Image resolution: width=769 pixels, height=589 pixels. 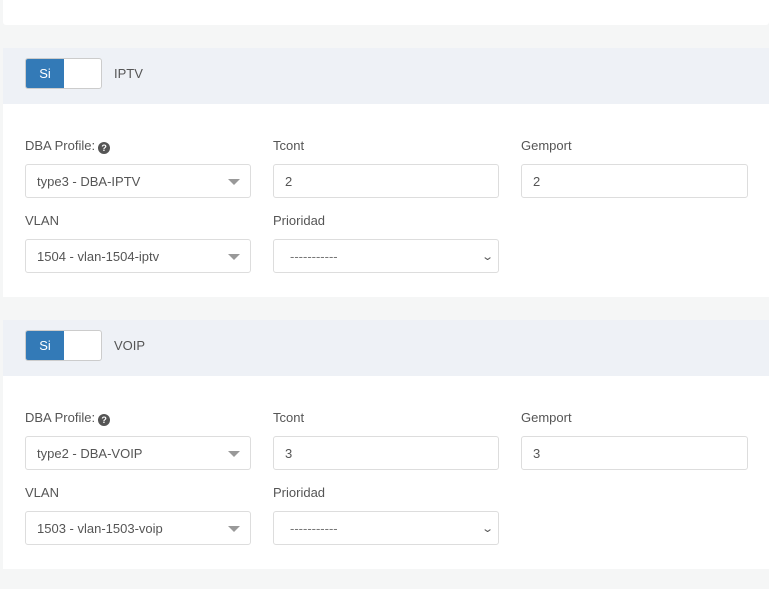 What do you see at coordinates (386, 348) in the screenshot?
I see `card-header: Si VOIP` at bounding box center [386, 348].